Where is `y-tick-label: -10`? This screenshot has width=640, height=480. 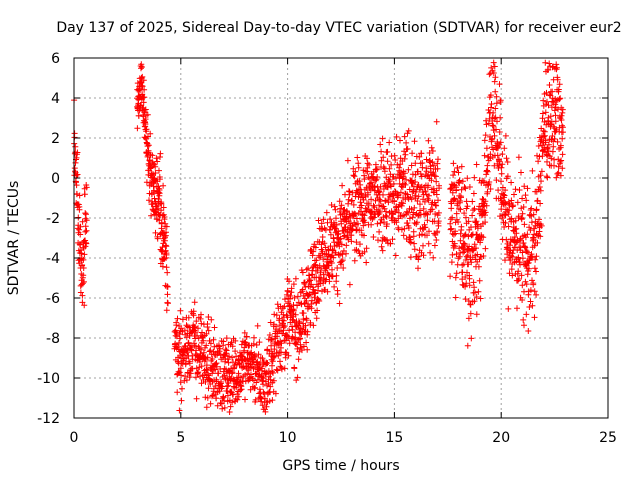 y-tick-label: -10 is located at coordinates (48, 379).